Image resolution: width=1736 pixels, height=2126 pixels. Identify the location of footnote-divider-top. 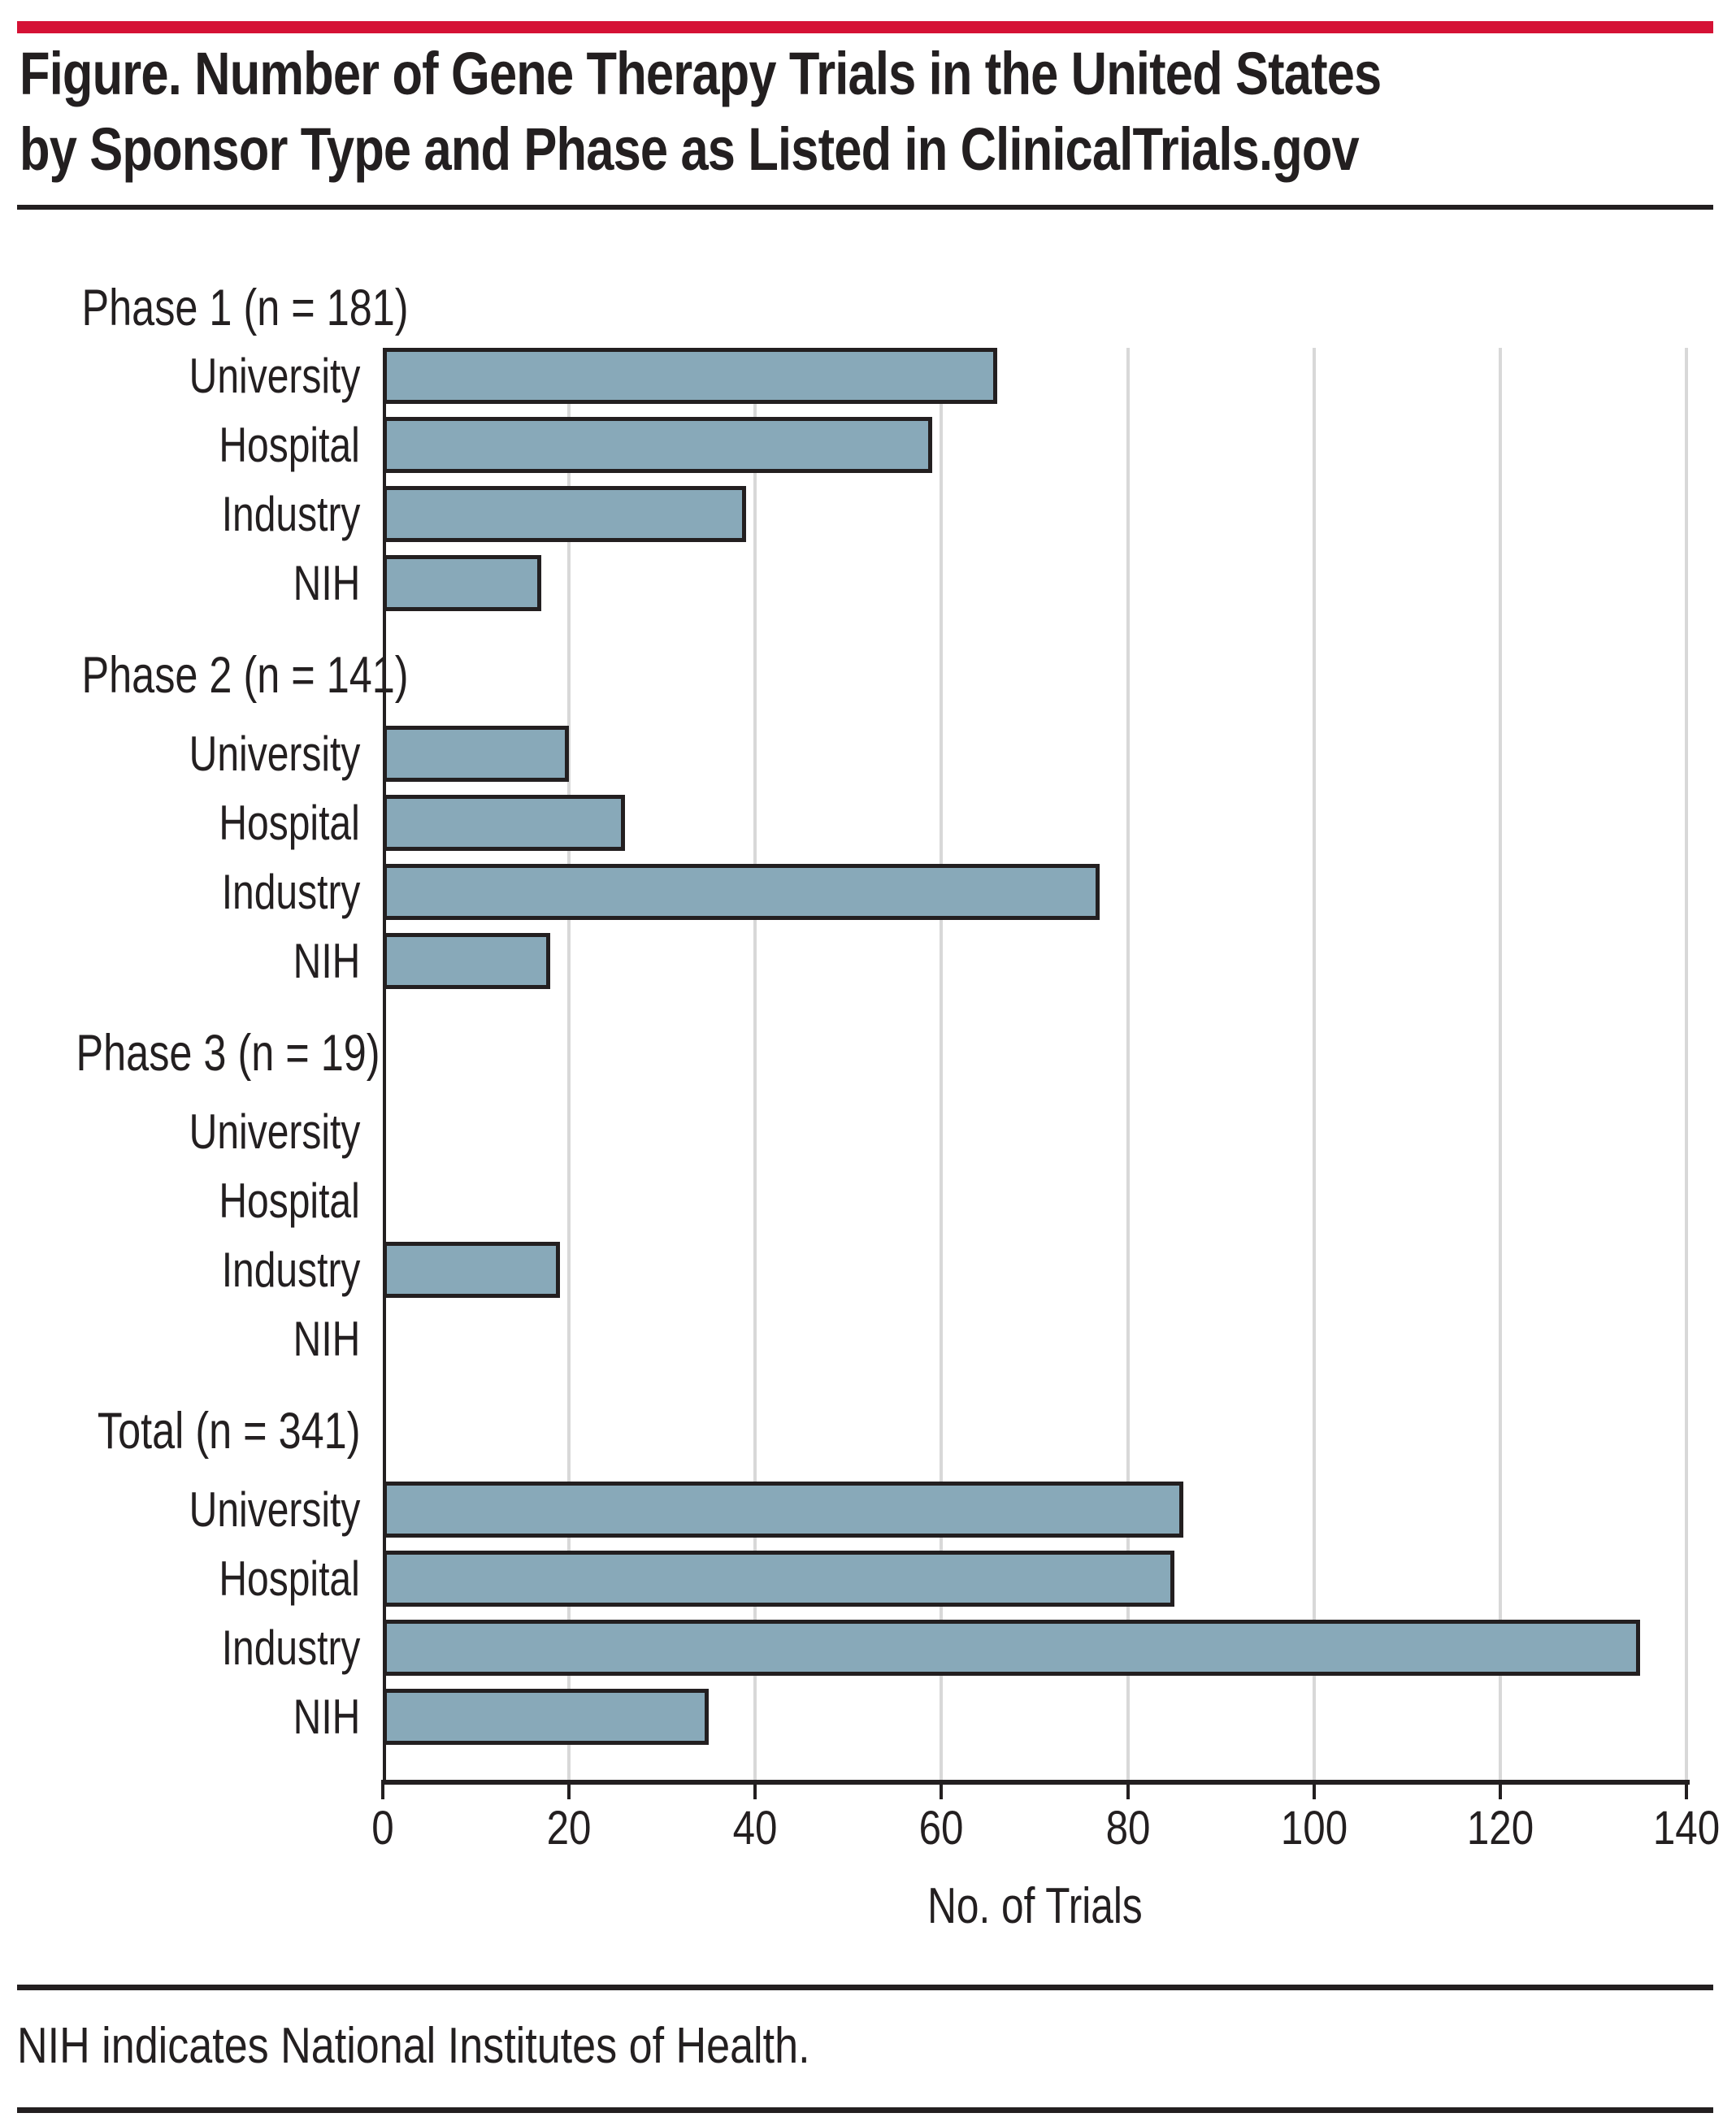
(865, 1988).